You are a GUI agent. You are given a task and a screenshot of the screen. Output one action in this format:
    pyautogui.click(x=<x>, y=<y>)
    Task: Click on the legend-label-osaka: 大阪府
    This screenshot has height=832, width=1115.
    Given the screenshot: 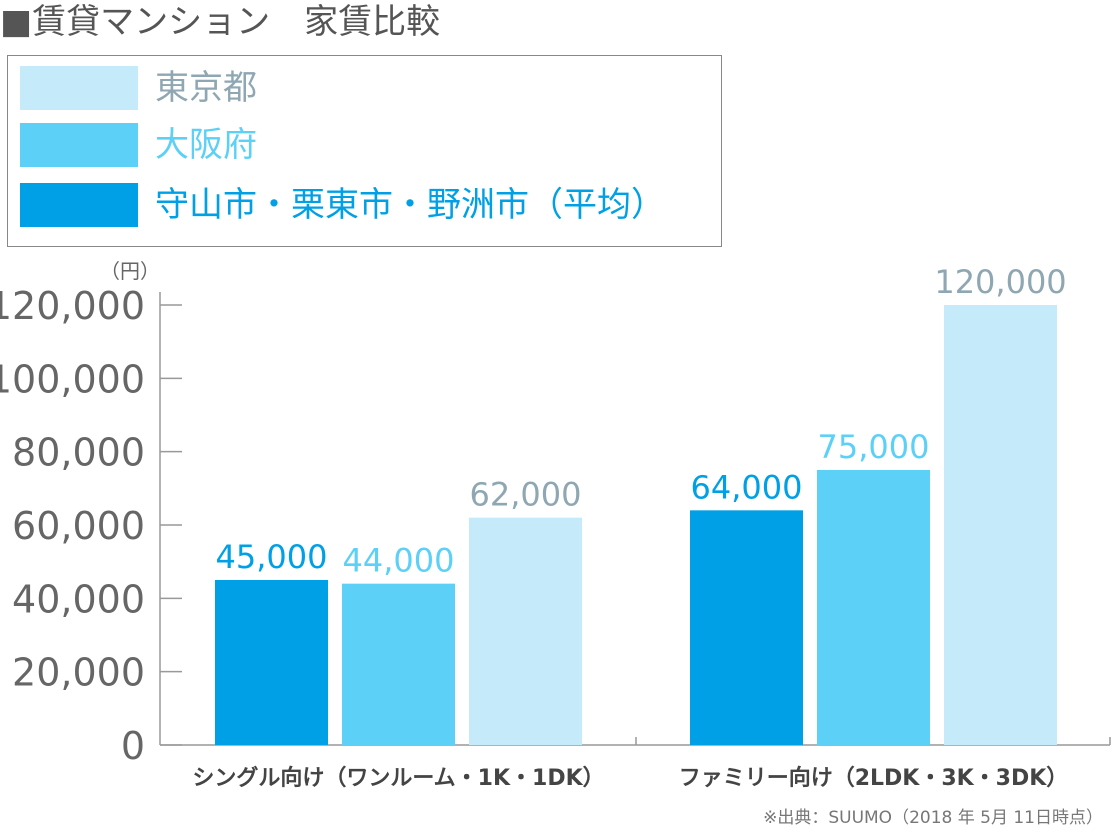 What is the action you would take?
    pyautogui.click(x=206, y=145)
    